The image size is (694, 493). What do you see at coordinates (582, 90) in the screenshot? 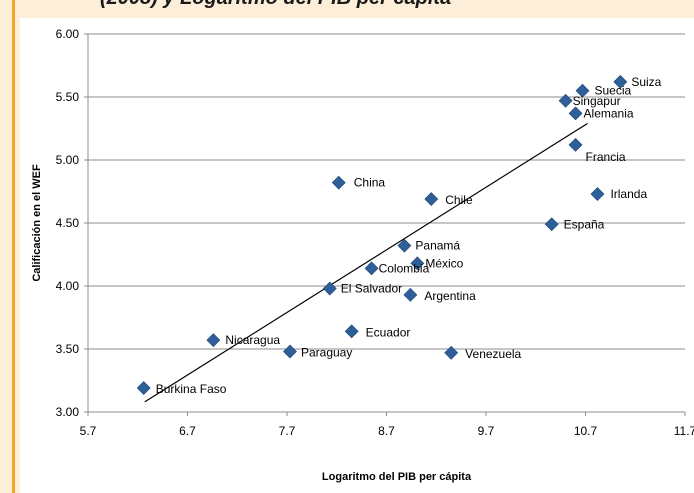
I see `data-point-suecia` at bounding box center [582, 90].